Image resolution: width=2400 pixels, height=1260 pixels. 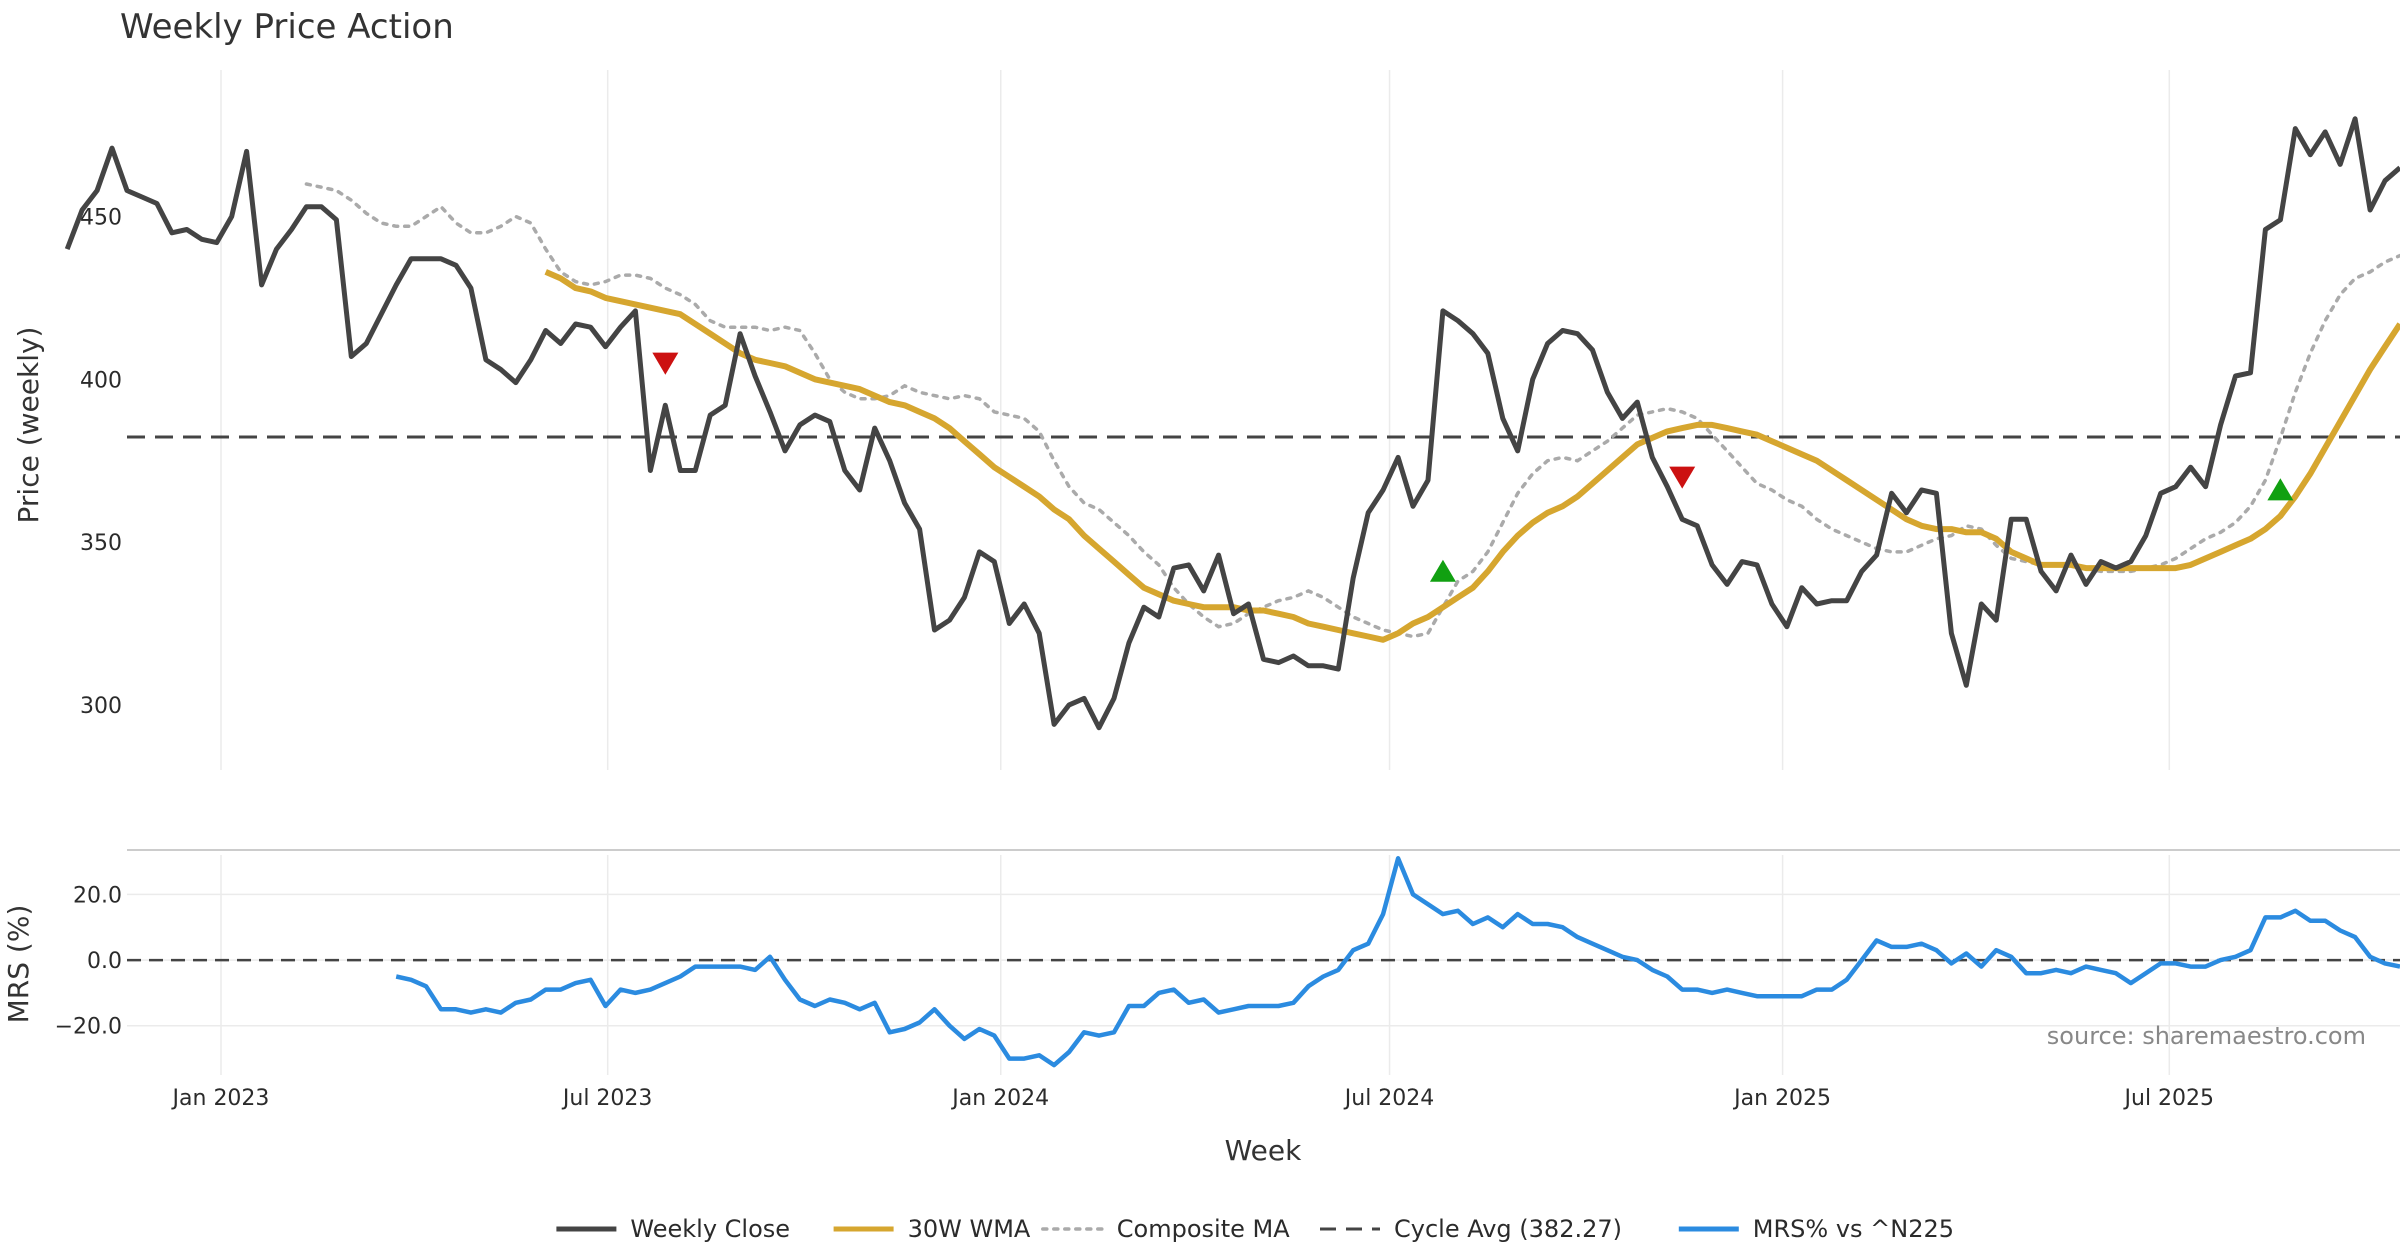 What do you see at coordinates (969, 1229) in the screenshot?
I see `legend-label: 30W WMA` at bounding box center [969, 1229].